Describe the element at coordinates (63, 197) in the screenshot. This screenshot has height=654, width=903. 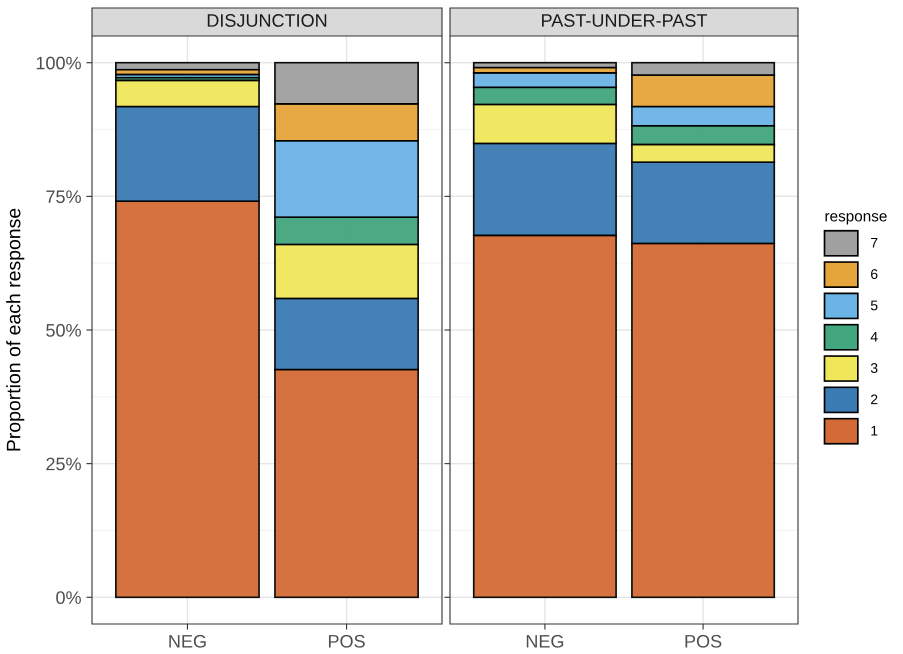
I see `y-tick-label: 75%` at that location.